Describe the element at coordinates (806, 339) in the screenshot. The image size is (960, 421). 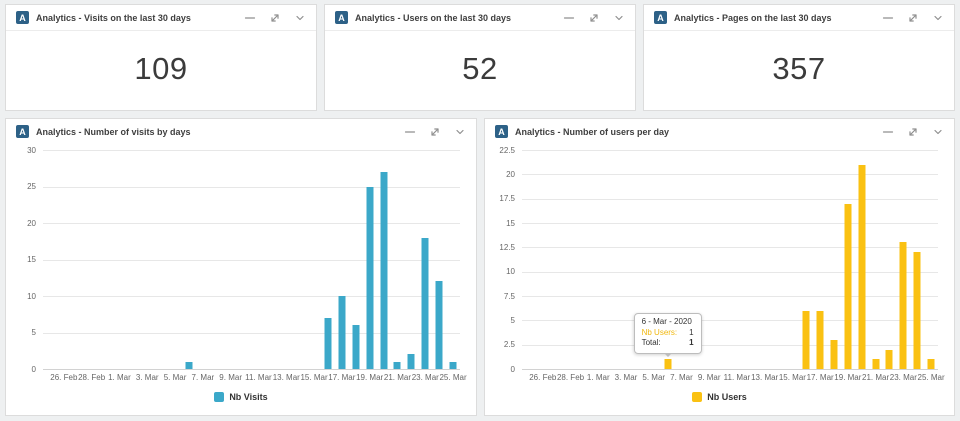
I see `bar-nb-users-16-Mar` at that location.